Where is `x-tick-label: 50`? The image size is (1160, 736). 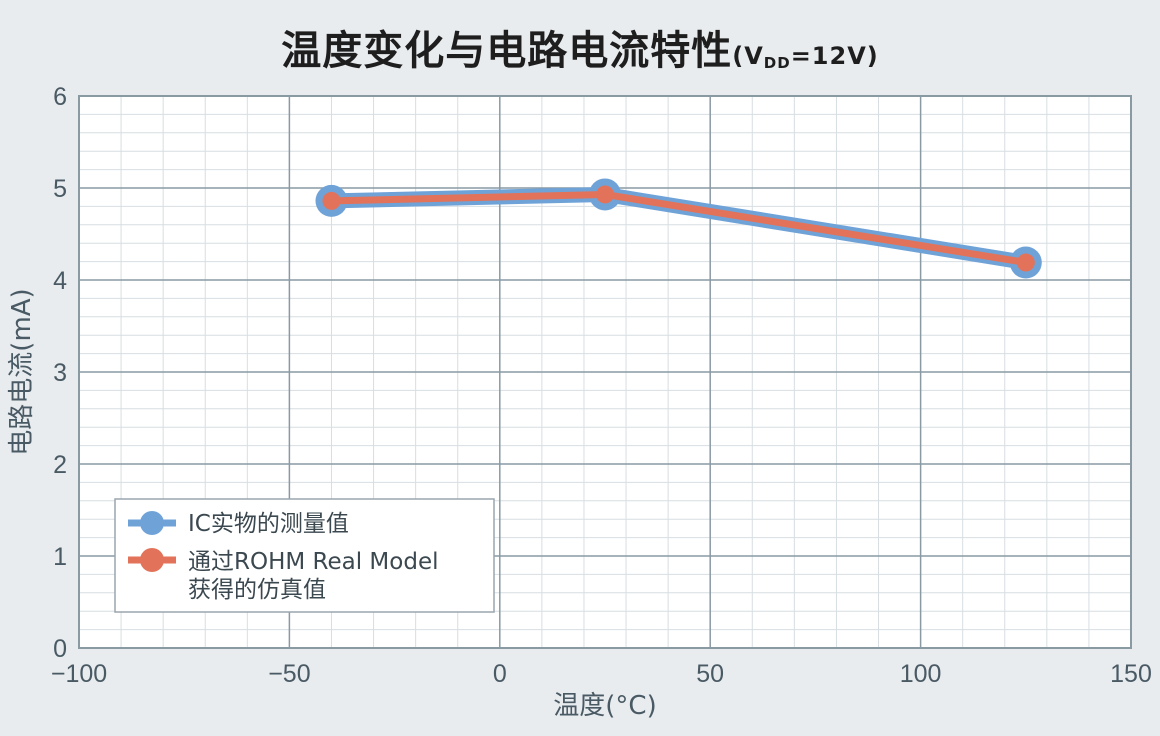 x-tick-label: 50 is located at coordinates (710, 674).